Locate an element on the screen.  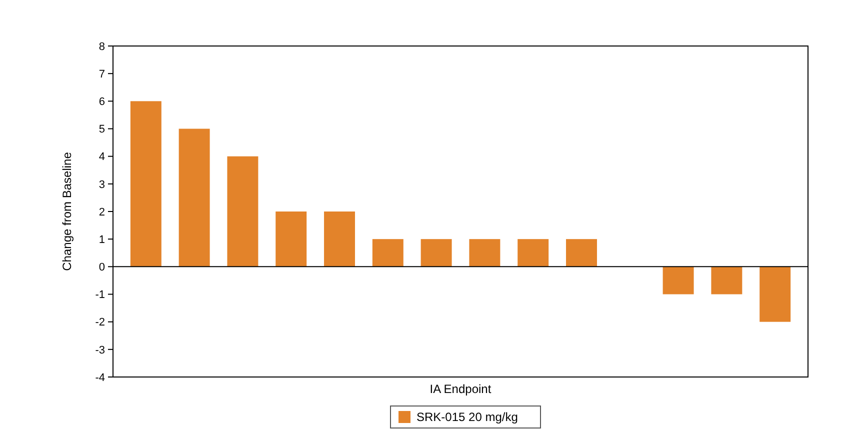
y-tick-label: 4 is located at coordinates (101, 157).